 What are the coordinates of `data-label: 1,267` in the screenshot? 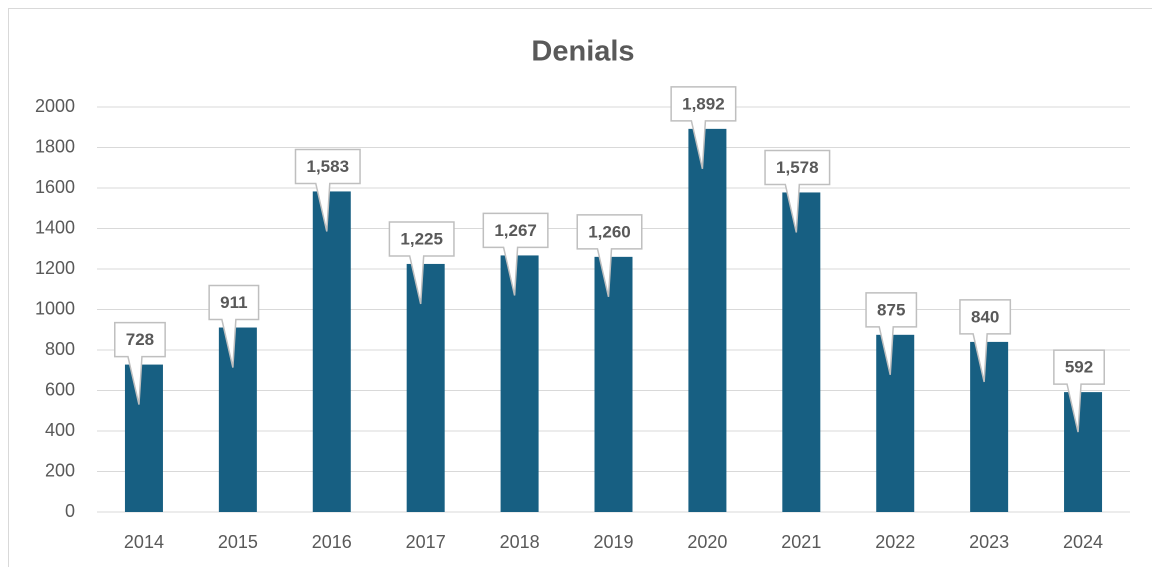 It's located at (515, 230).